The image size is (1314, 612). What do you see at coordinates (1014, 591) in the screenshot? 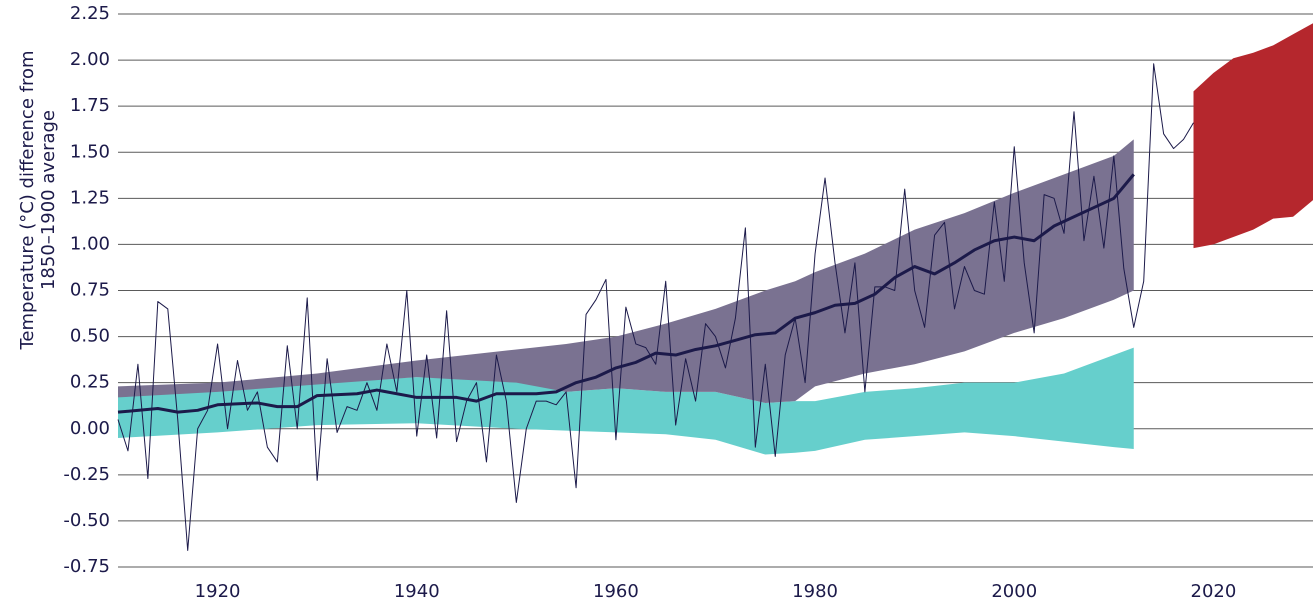
I see `x-tick-label: 2000` at bounding box center [1014, 591].